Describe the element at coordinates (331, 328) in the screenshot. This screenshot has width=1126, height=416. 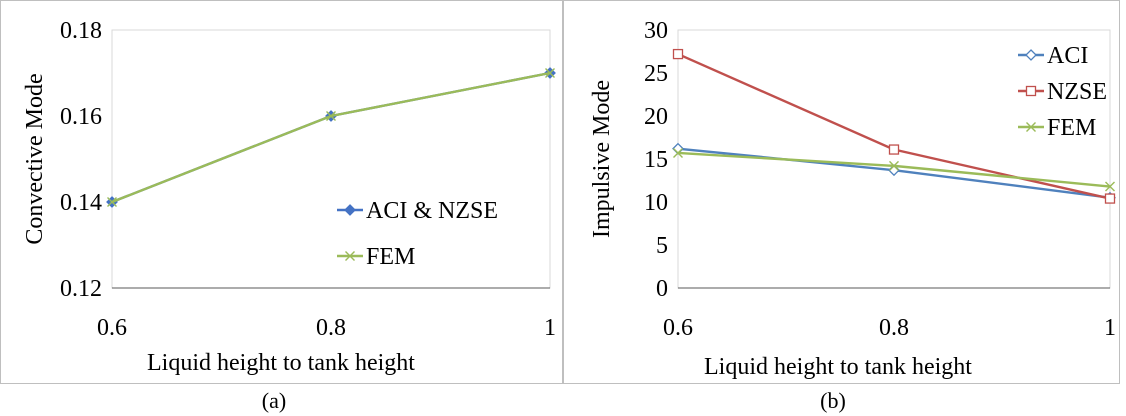
I see `chart-a-x-tick-label: 0.8` at that location.